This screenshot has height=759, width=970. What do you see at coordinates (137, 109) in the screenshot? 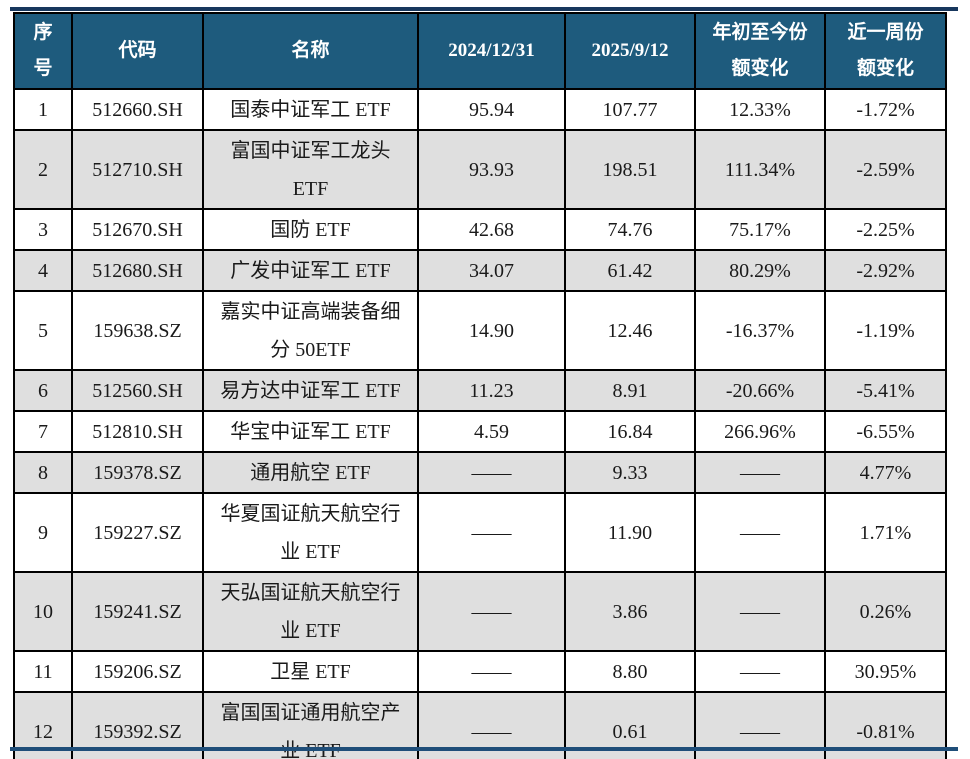
I see `cell-code: 512660.SH` at bounding box center [137, 109].